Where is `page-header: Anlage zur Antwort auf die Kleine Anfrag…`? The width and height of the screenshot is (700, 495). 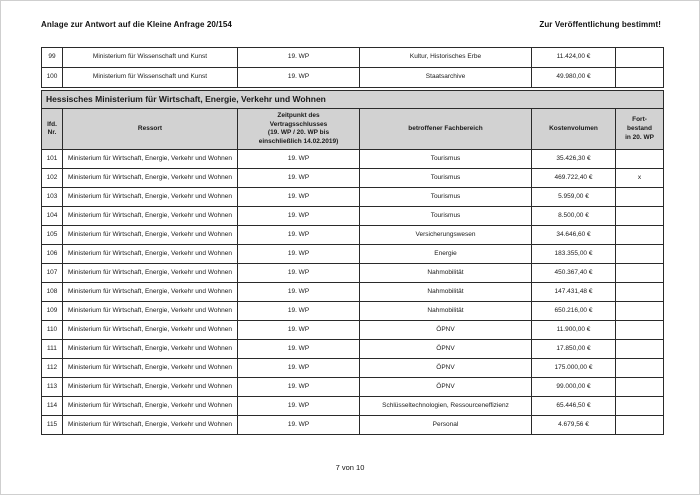 page-header: Anlage zur Antwort auf die Kleine Anfrag… is located at coordinates (350, 15).